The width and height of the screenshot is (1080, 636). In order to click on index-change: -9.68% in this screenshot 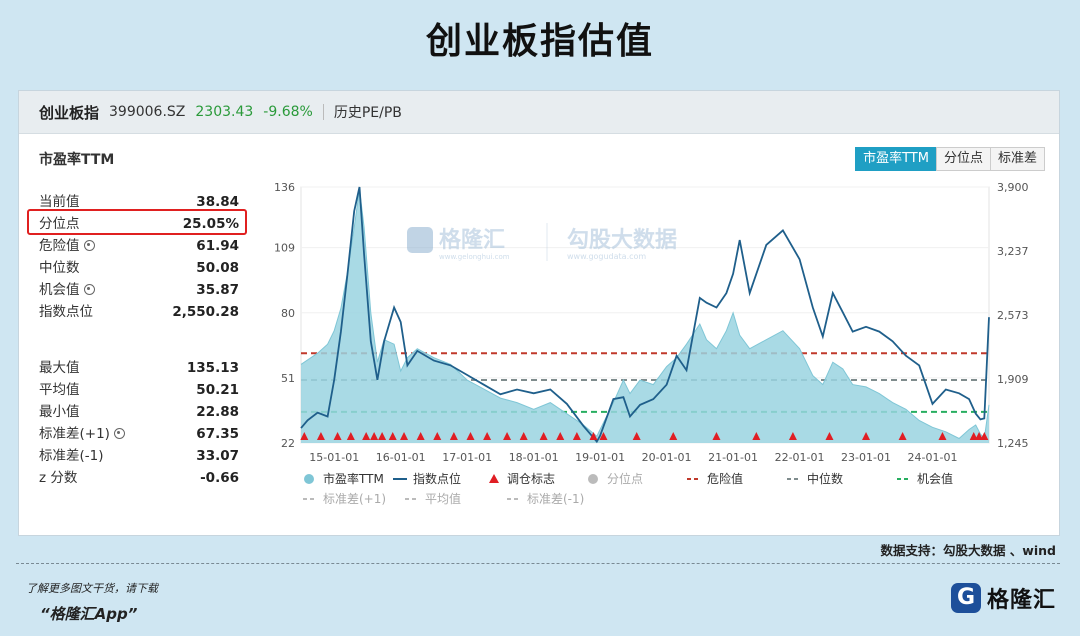, I will do `click(288, 112)`.